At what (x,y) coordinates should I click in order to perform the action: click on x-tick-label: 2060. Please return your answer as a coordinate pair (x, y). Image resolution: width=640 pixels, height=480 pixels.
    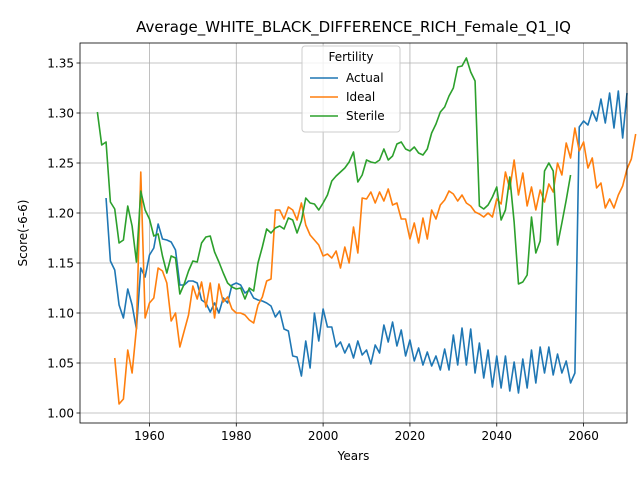
    Looking at the image, I should click on (583, 436).